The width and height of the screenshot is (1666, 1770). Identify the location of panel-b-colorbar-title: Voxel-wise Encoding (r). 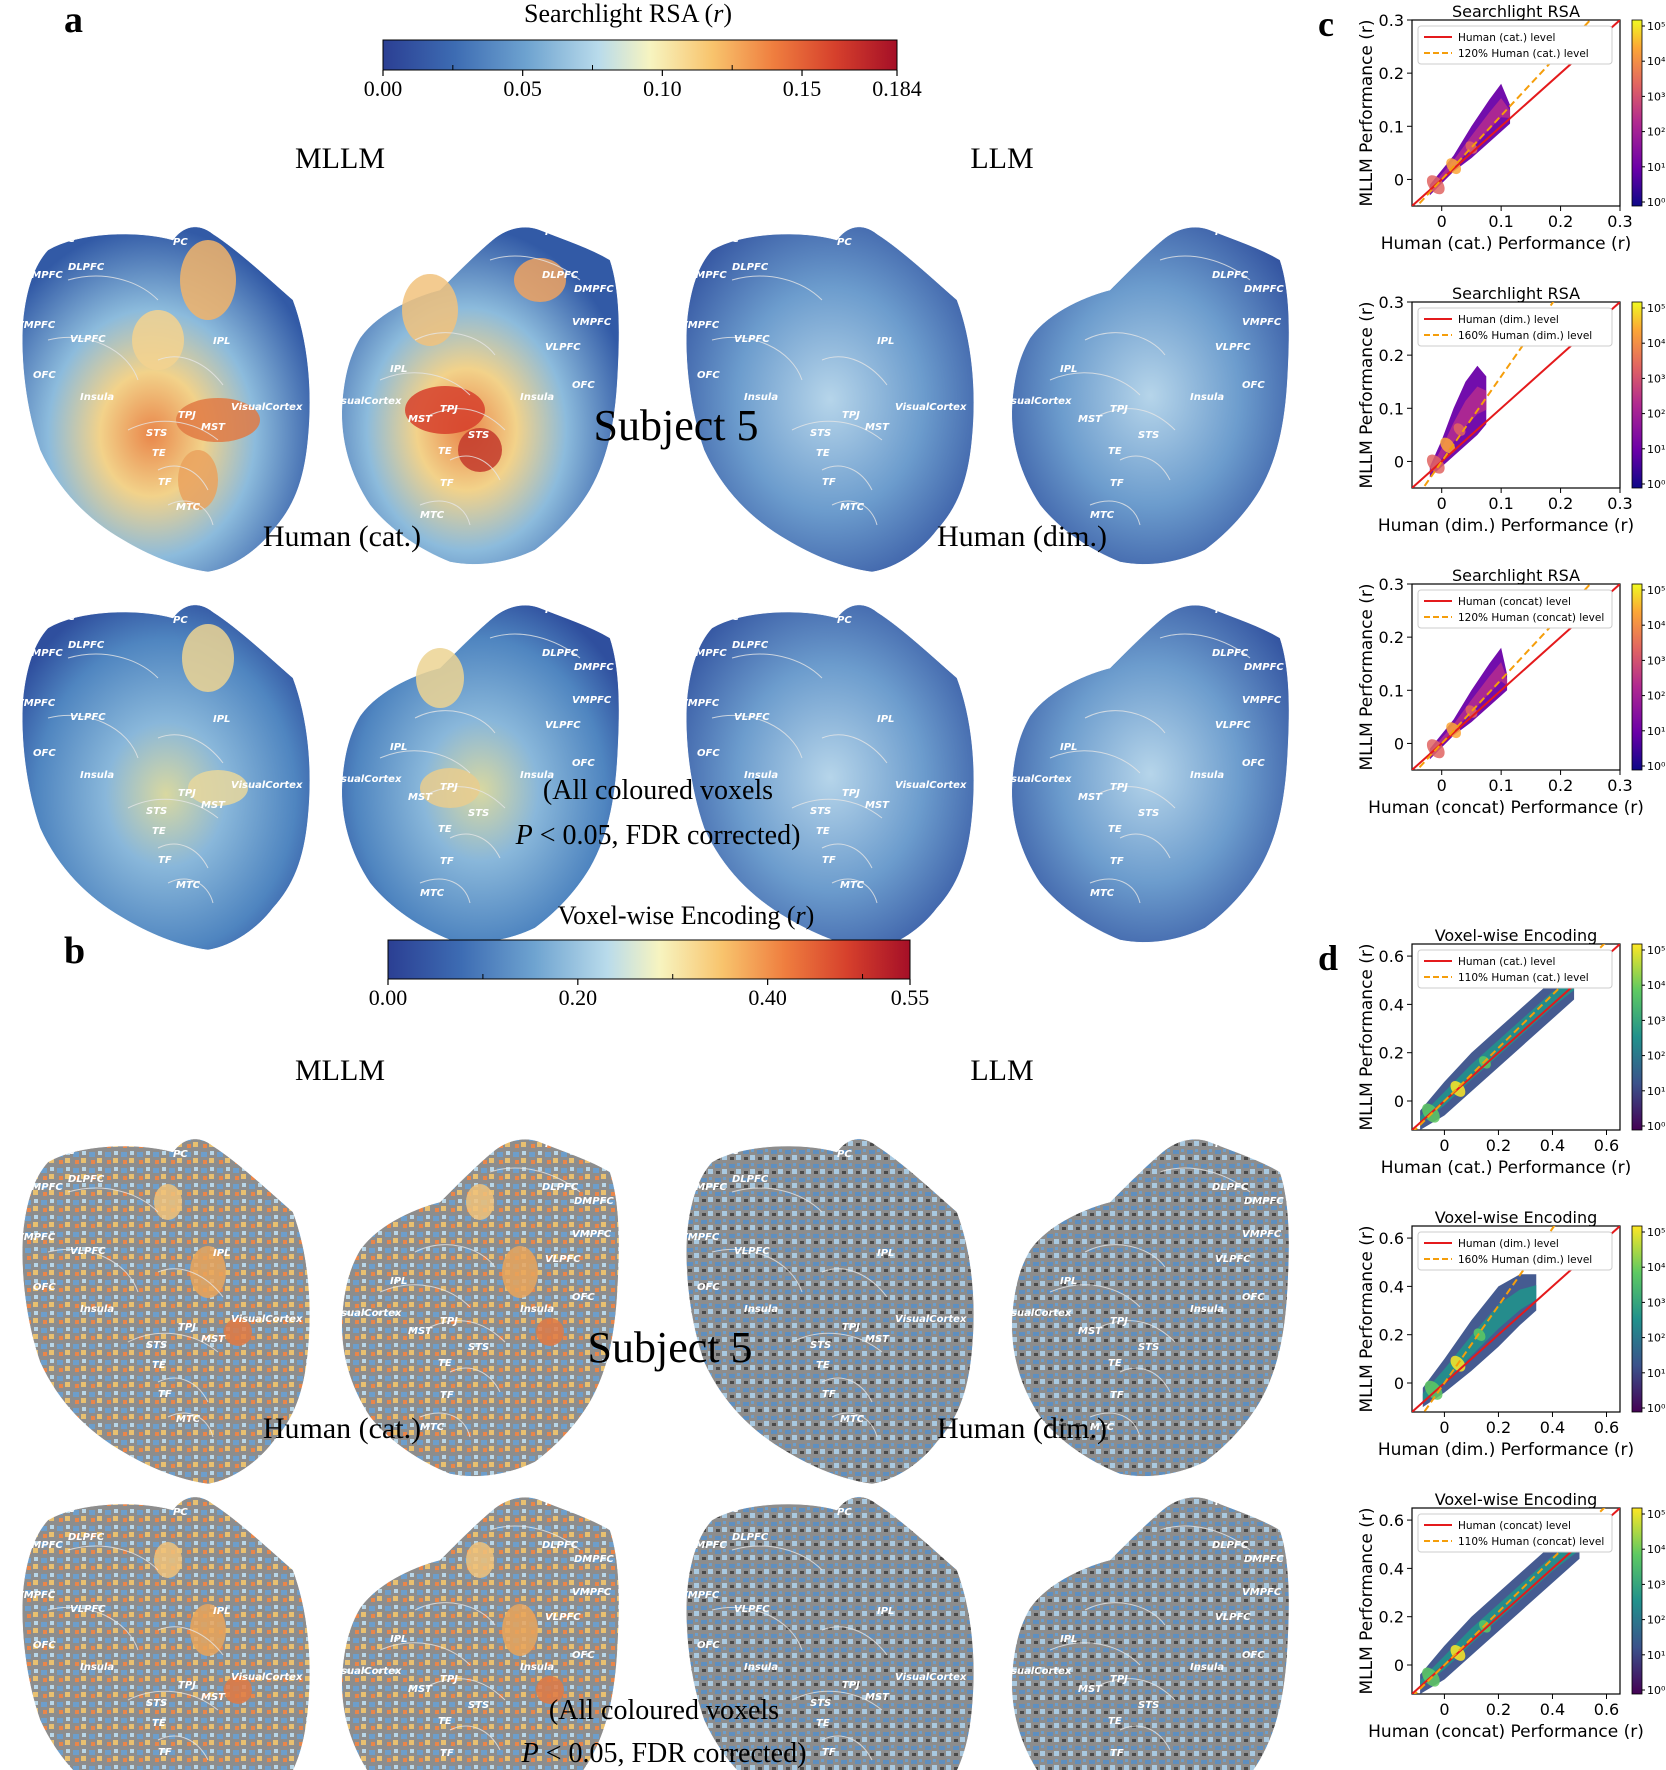
(686, 915).